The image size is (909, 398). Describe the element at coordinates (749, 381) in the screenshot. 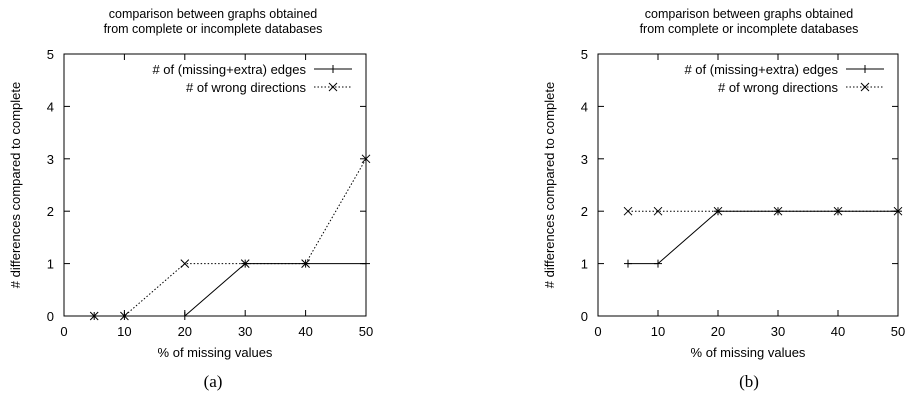

I see `panel-caption: (b)` at that location.